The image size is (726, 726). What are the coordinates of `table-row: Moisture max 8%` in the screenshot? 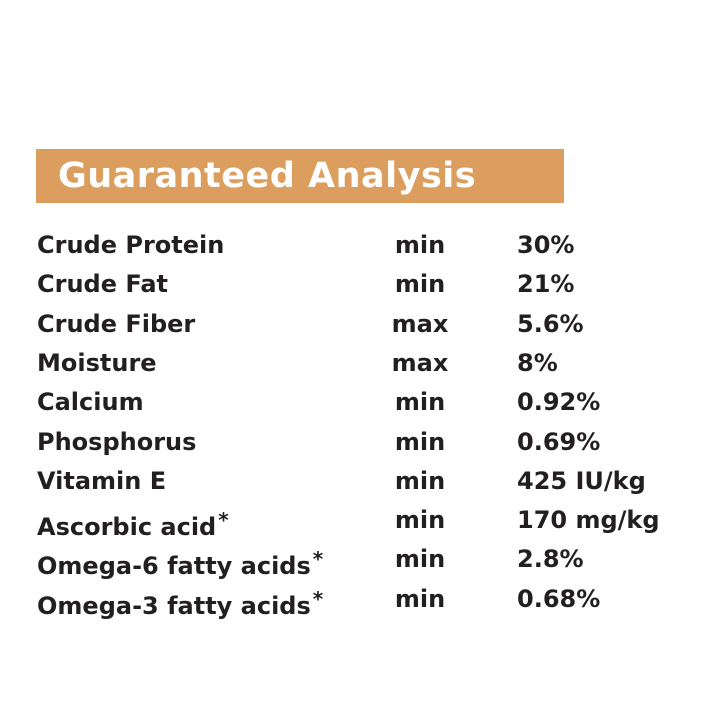 It's located at (363, 363).